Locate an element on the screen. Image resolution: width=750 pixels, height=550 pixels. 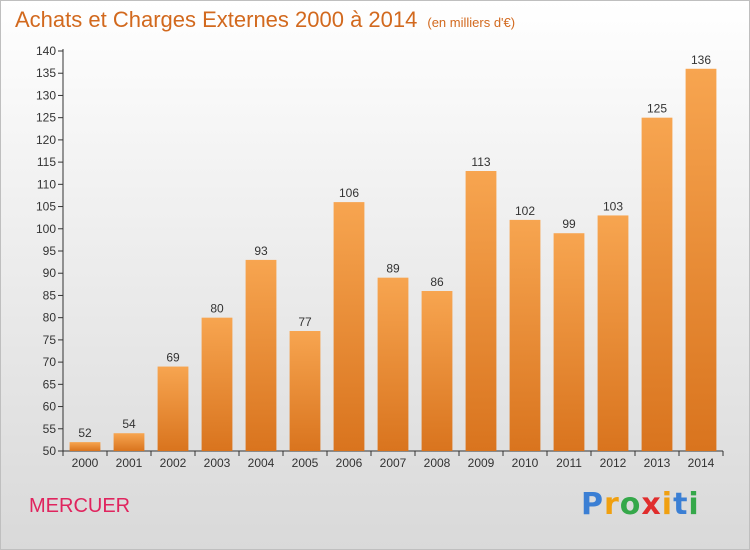
x-tick-label: 2006 is located at coordinates (349, 463).